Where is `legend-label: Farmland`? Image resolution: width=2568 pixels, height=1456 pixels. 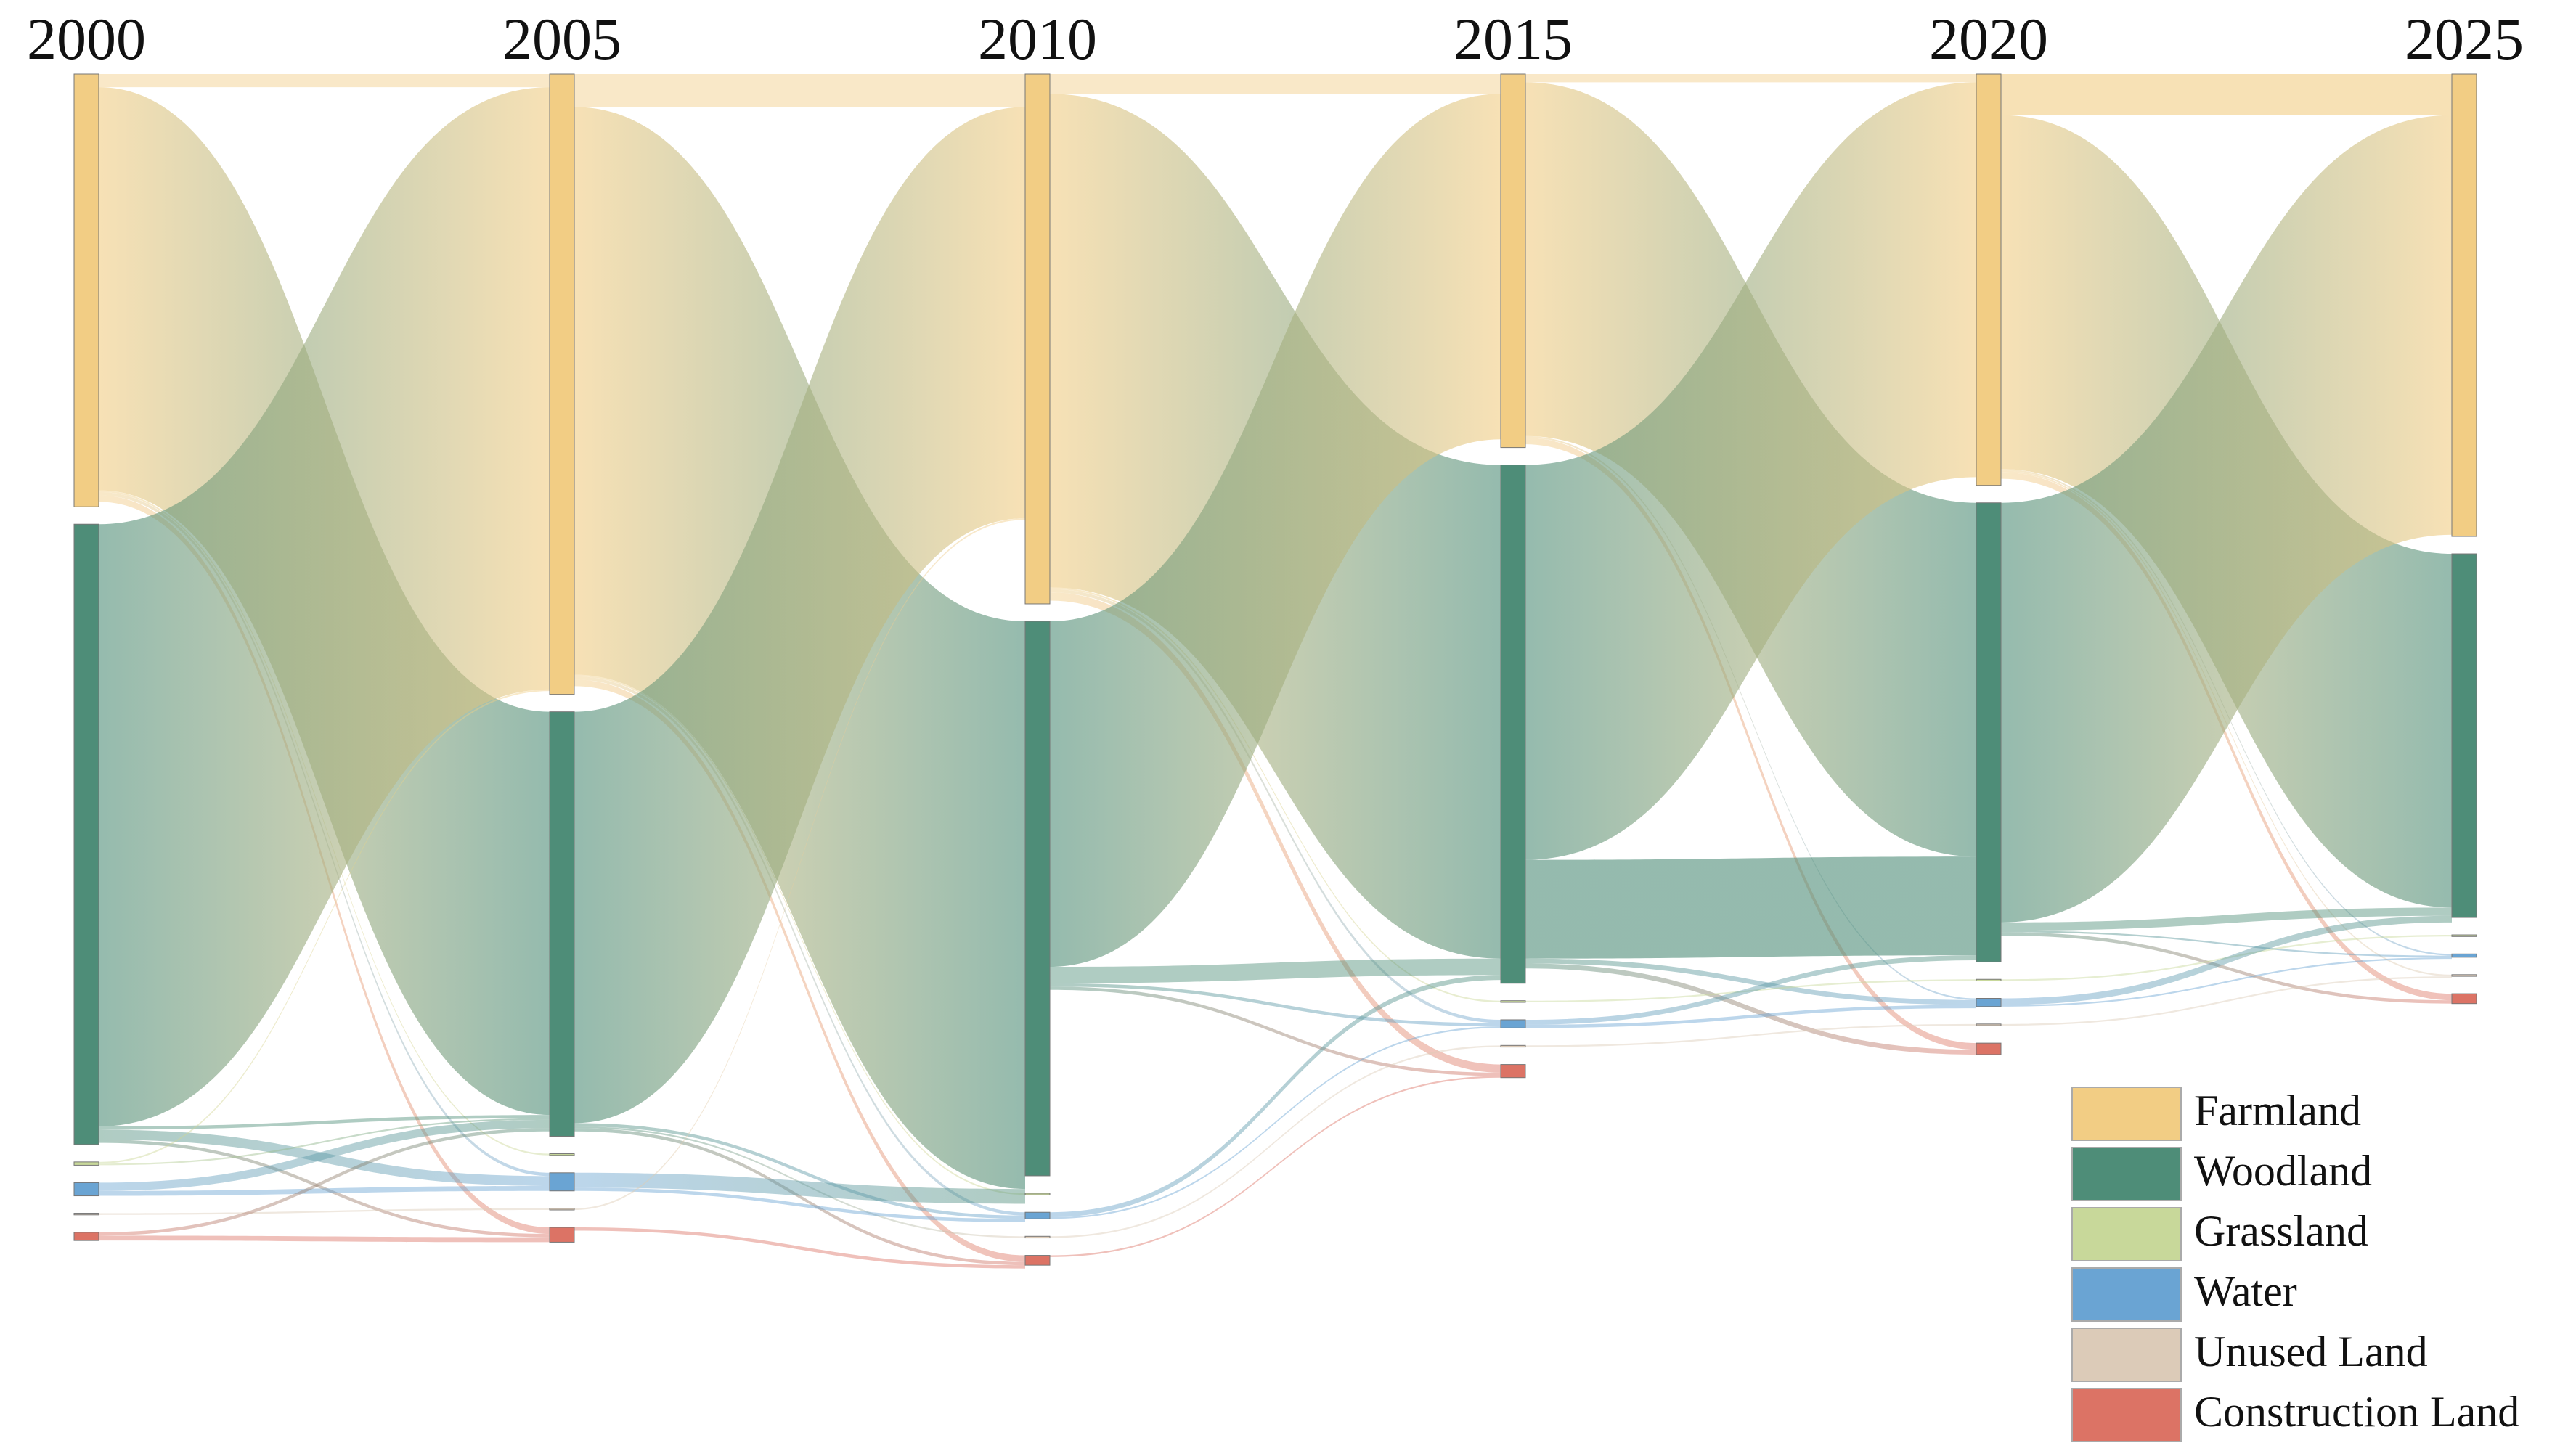
legend-label: Farmland is located at coordinates (2277, 1110).